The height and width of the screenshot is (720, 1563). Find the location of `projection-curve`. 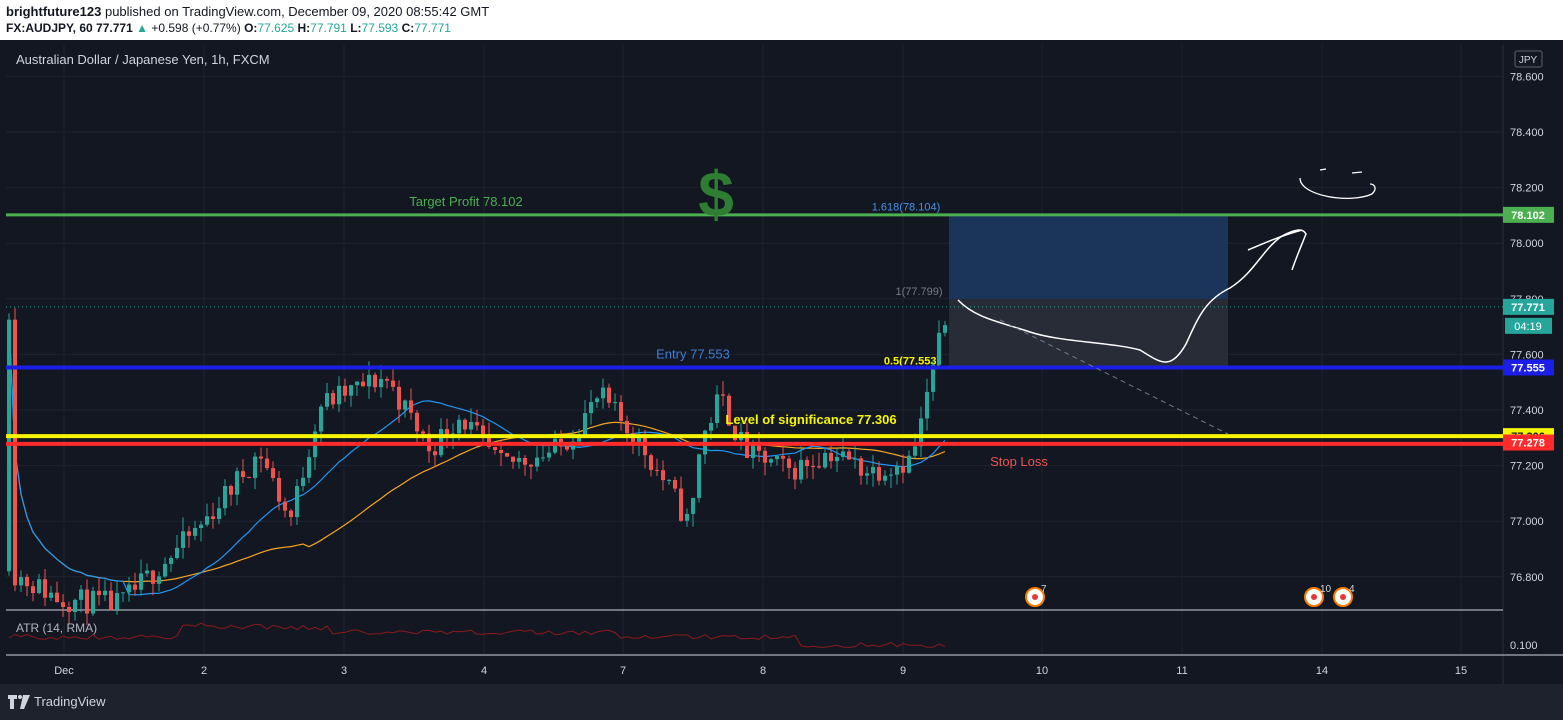

projection-curve is located at coordinates (1132, 296).